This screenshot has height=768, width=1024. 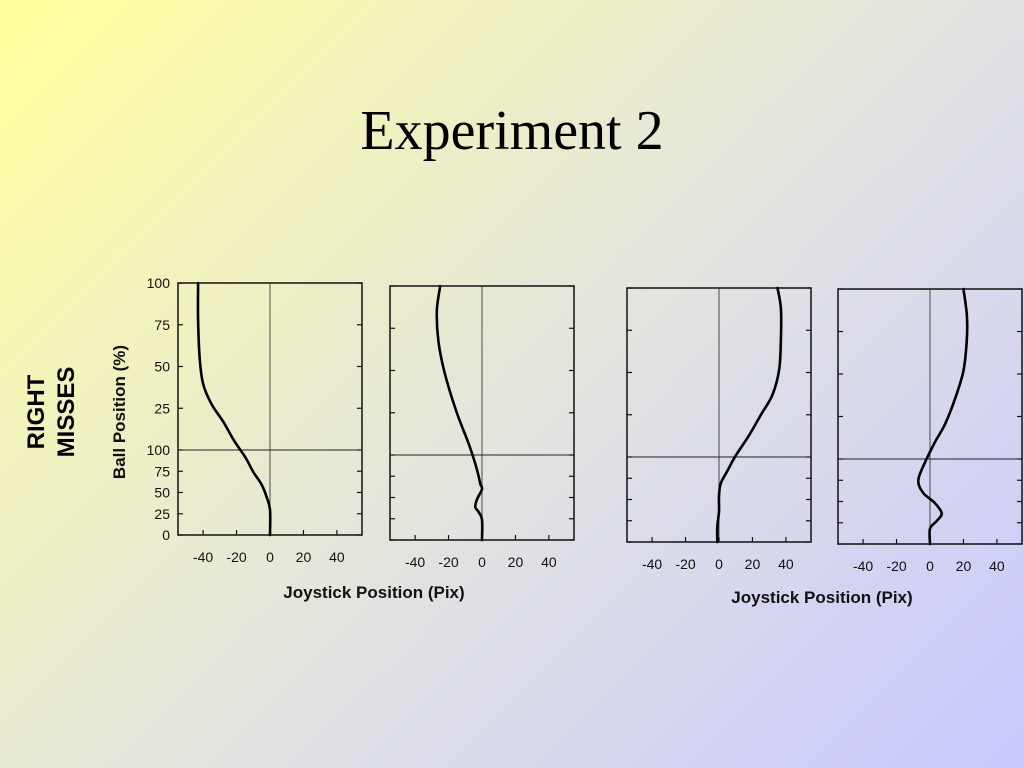 I want to click on row-label-line-1: RIGHT, so click(x=36, y=411).